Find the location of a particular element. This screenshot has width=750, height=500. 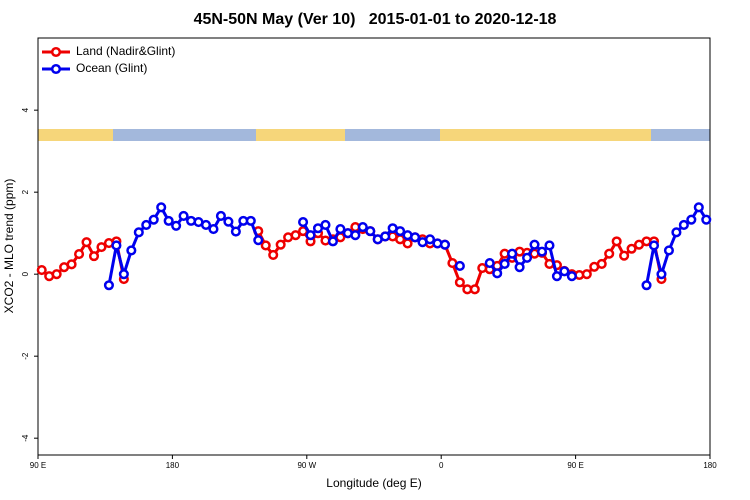

x-axis-label: Longitude (deg E) is located at coordinates (373, 483).